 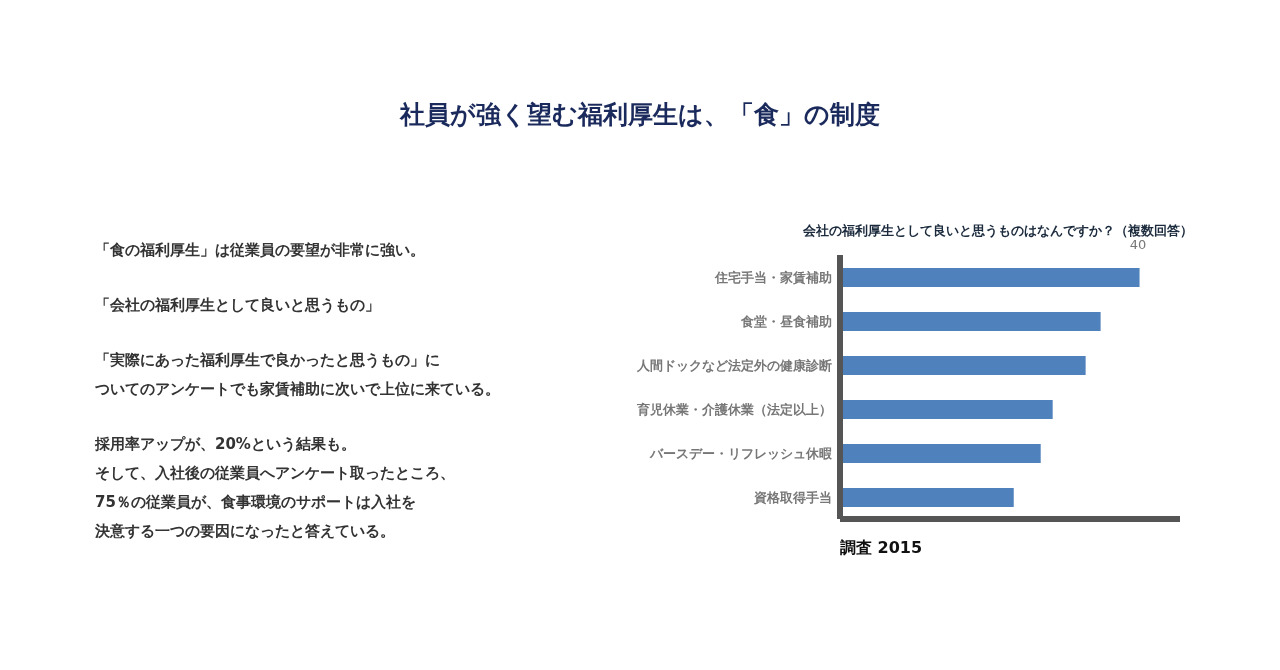 What do you see at coordinates (998, 231) in the screenshot?
I see `chart-subtitle: 会社の福利厚生として良いと思うものはなんですか？（複数回答）` at bounding box center [998, 231].